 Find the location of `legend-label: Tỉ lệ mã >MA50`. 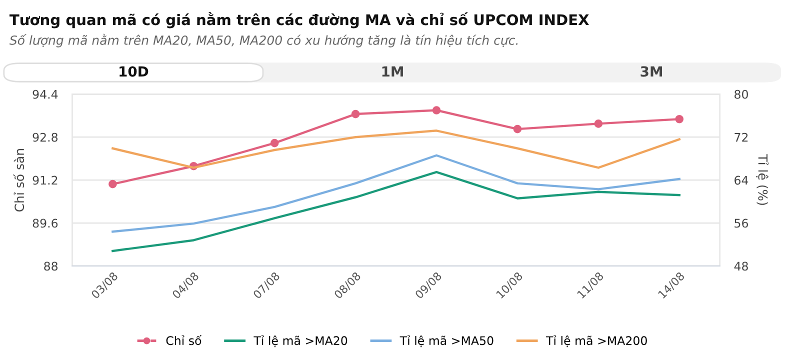

legend-label: Tỉ lệ mã >MA50 is located at coordinates (447, 341).